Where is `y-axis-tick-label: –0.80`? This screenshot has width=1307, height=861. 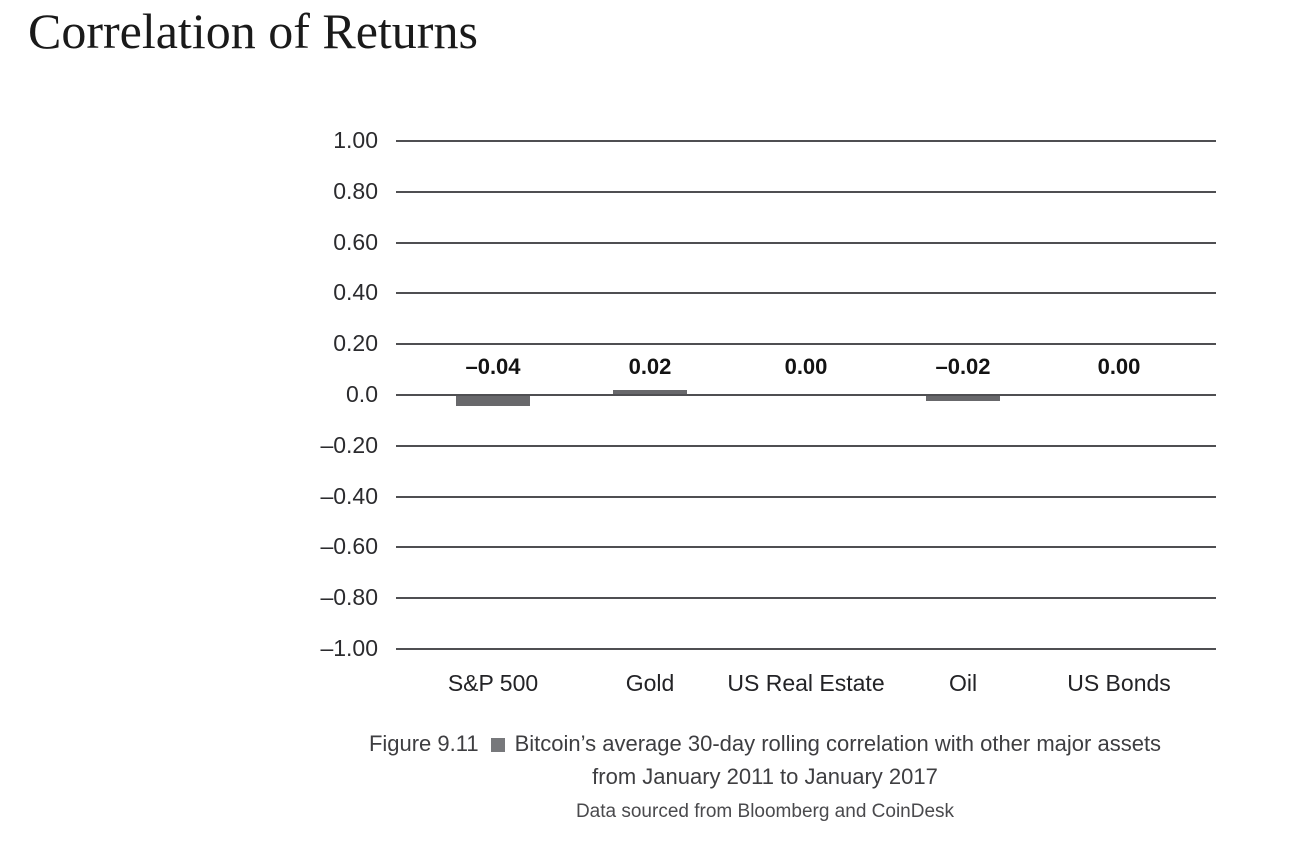 y-axis-tick-label: –0.80 is located at coordinates (349, 597).